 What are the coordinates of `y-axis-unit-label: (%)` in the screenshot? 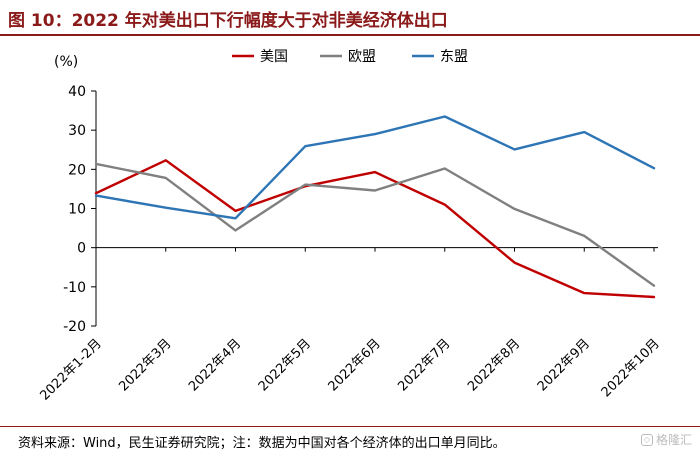 It's located at (66, 62).